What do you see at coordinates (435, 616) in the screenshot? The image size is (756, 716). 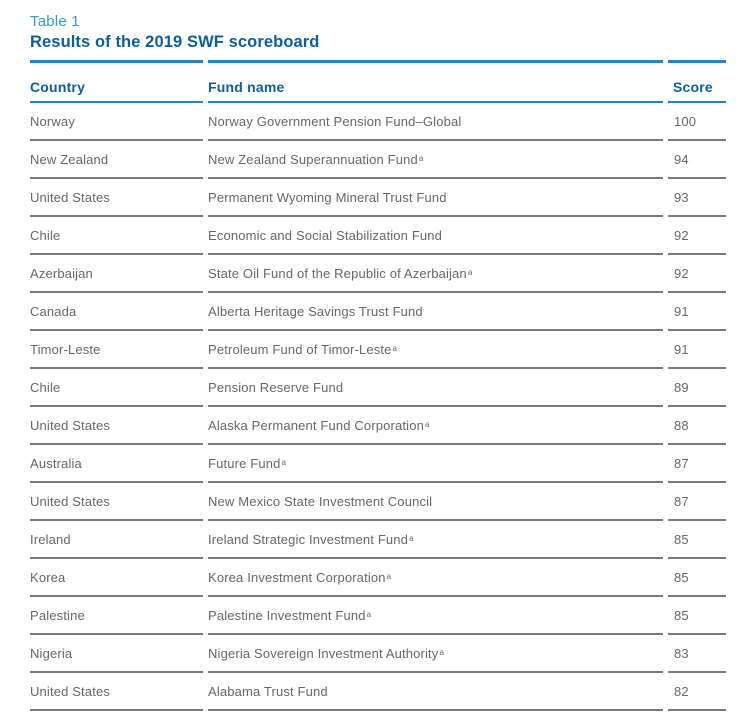 I see `fund-name-cell: Palestine Investment Fund a` at bounding box center [435, 616].